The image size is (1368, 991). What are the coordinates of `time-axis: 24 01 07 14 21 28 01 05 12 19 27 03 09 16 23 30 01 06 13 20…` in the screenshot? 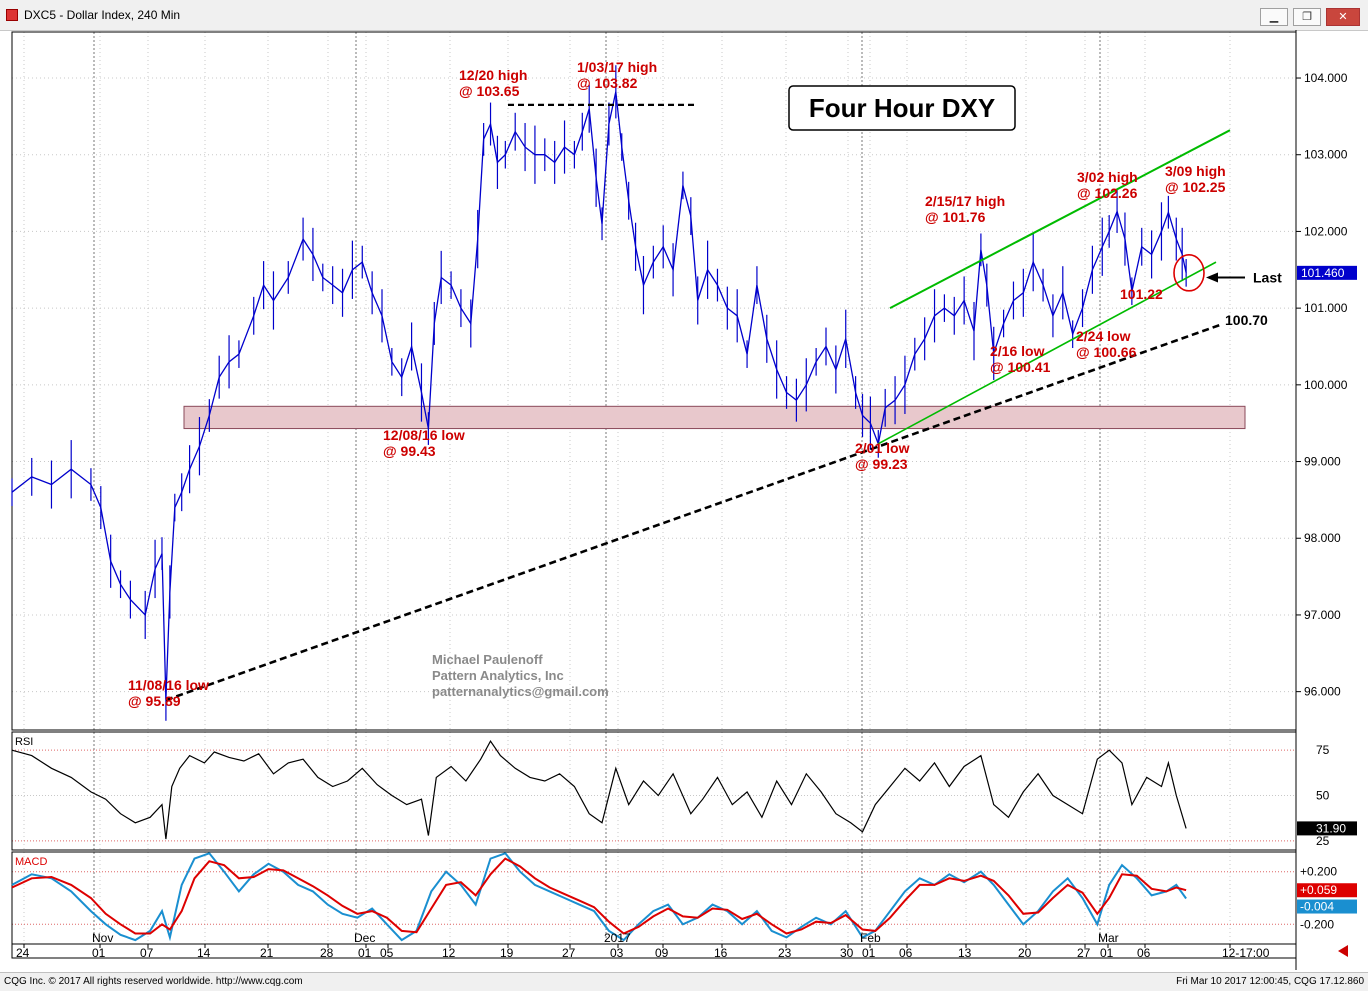 It's located at (679, 945).